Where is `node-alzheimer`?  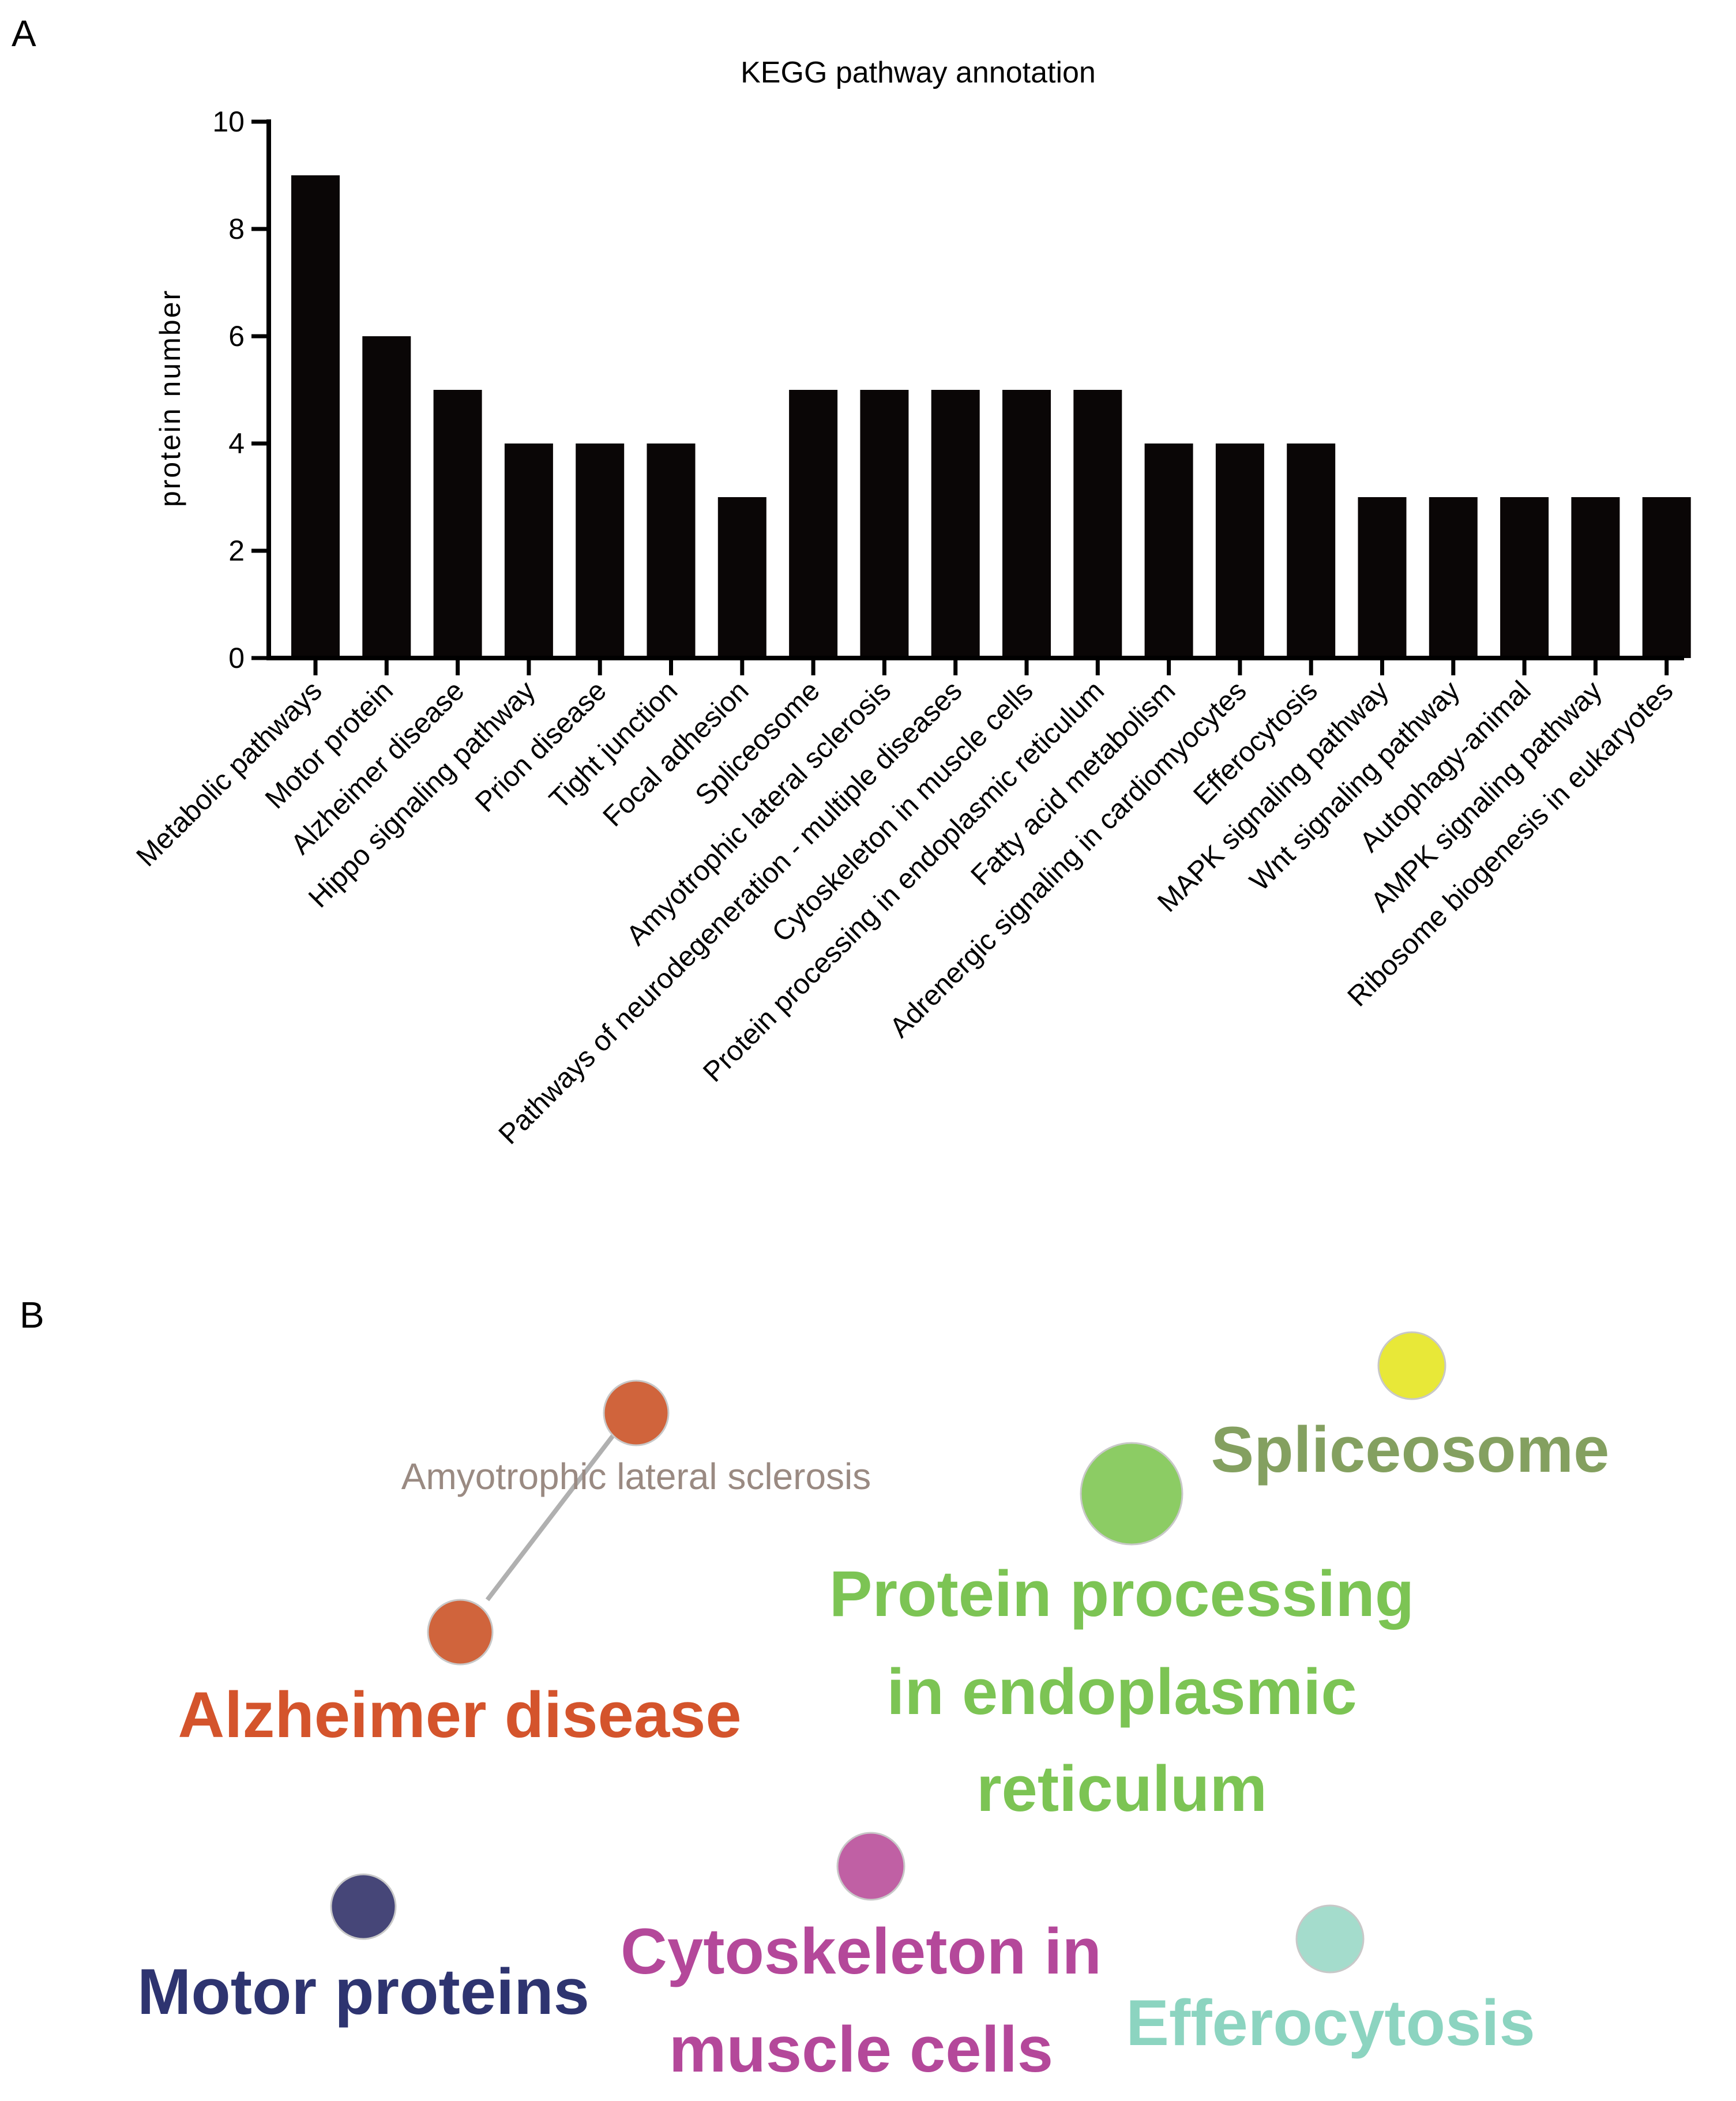
node-alzheimer is located at coordinates (461, 1633).